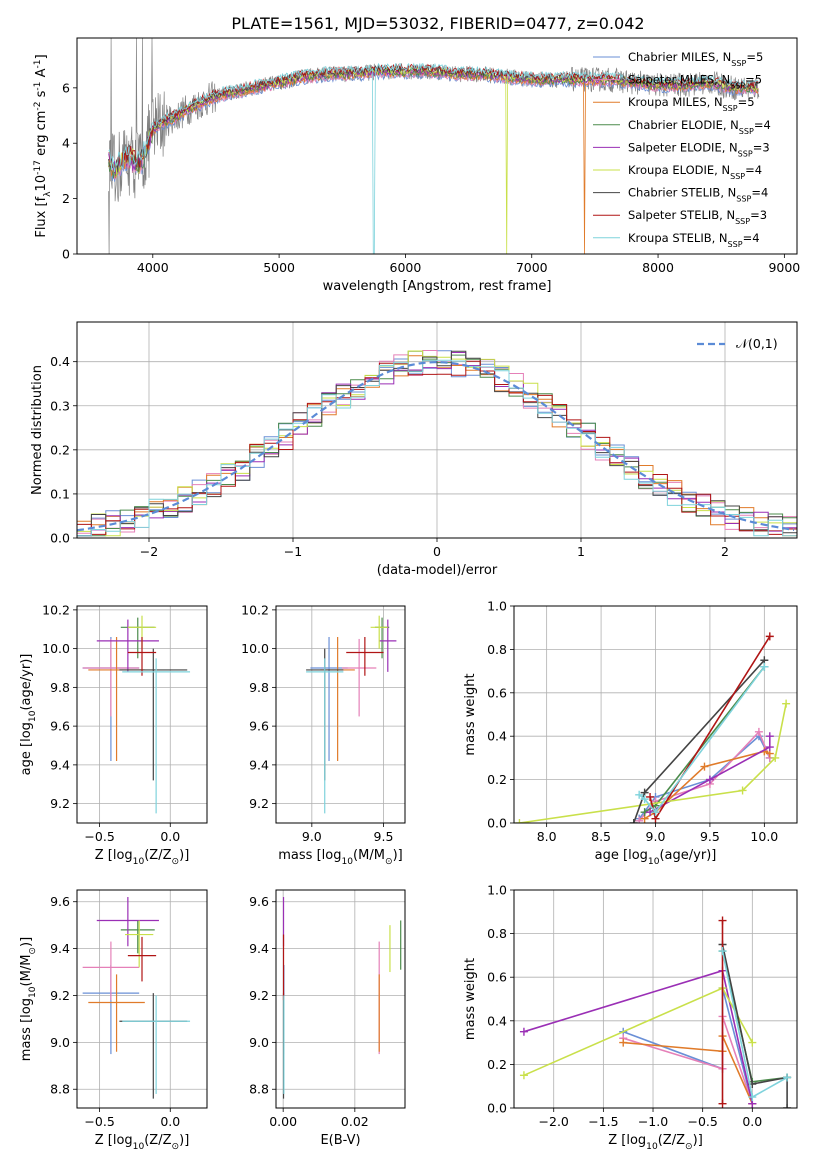 This screenshot has width=819, height=1170. I want to click on x-tick-label: 8.0, so click(547, 836).